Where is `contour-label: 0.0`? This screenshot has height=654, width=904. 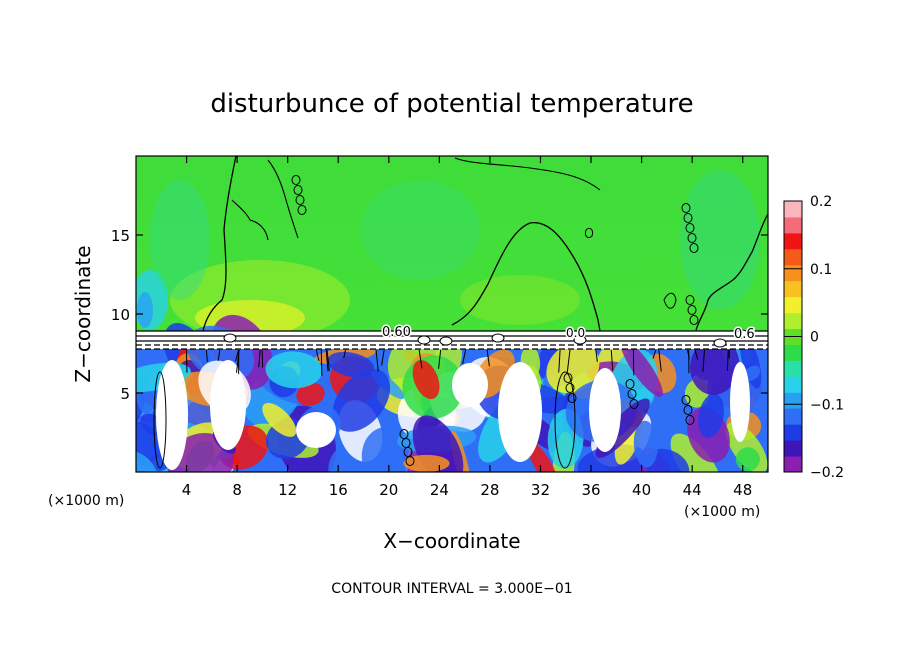
contour-label: 0.0 is located at coordinates (575, 333).